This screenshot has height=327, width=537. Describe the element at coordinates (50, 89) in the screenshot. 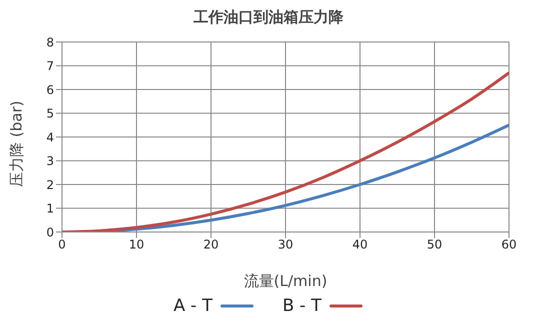

I see `y-tick-label: 6` at that location.